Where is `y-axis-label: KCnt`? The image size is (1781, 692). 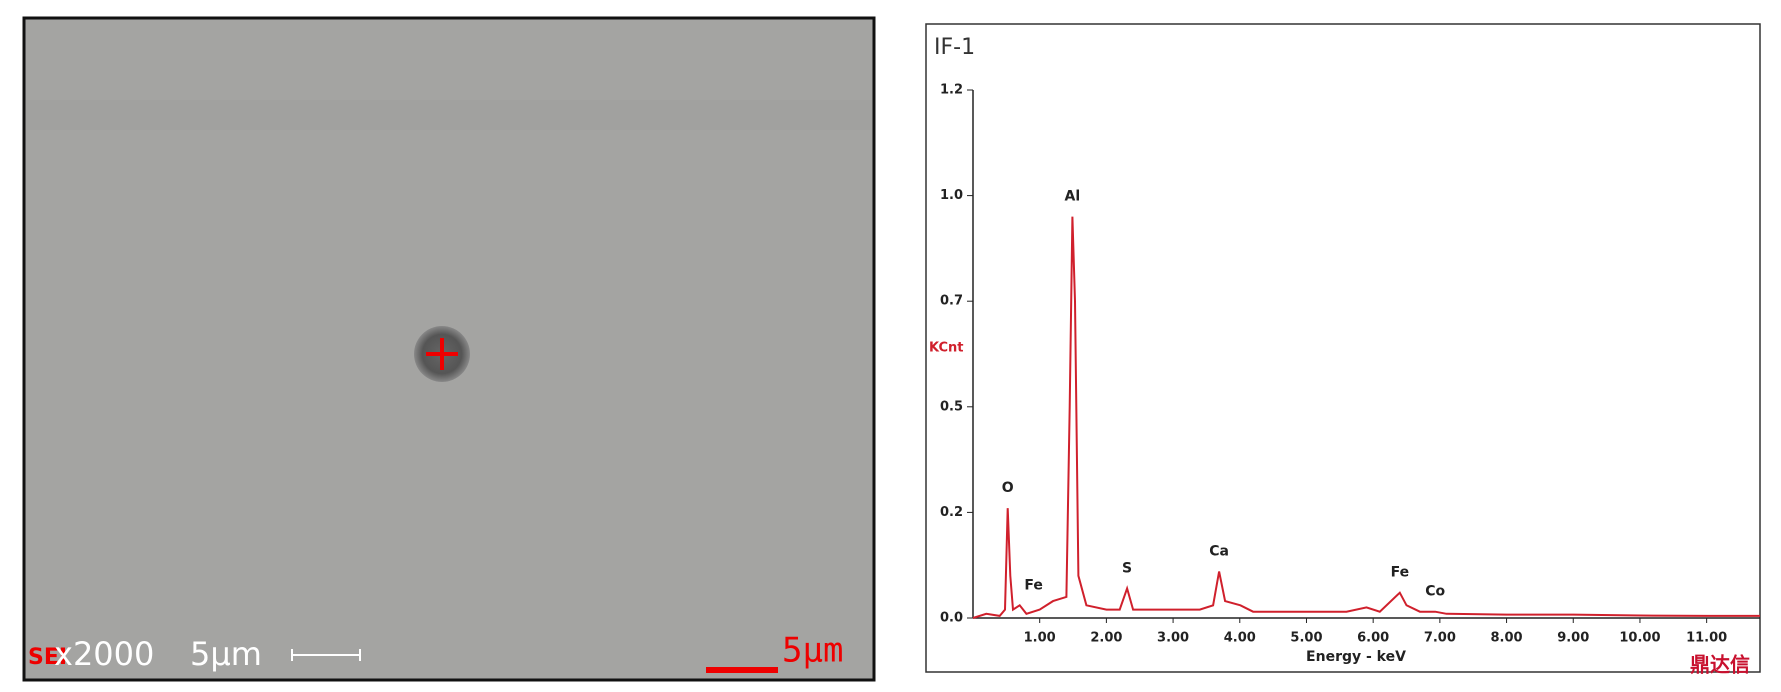 y-axis-label: KCnt is located at coordinates (946, 348).